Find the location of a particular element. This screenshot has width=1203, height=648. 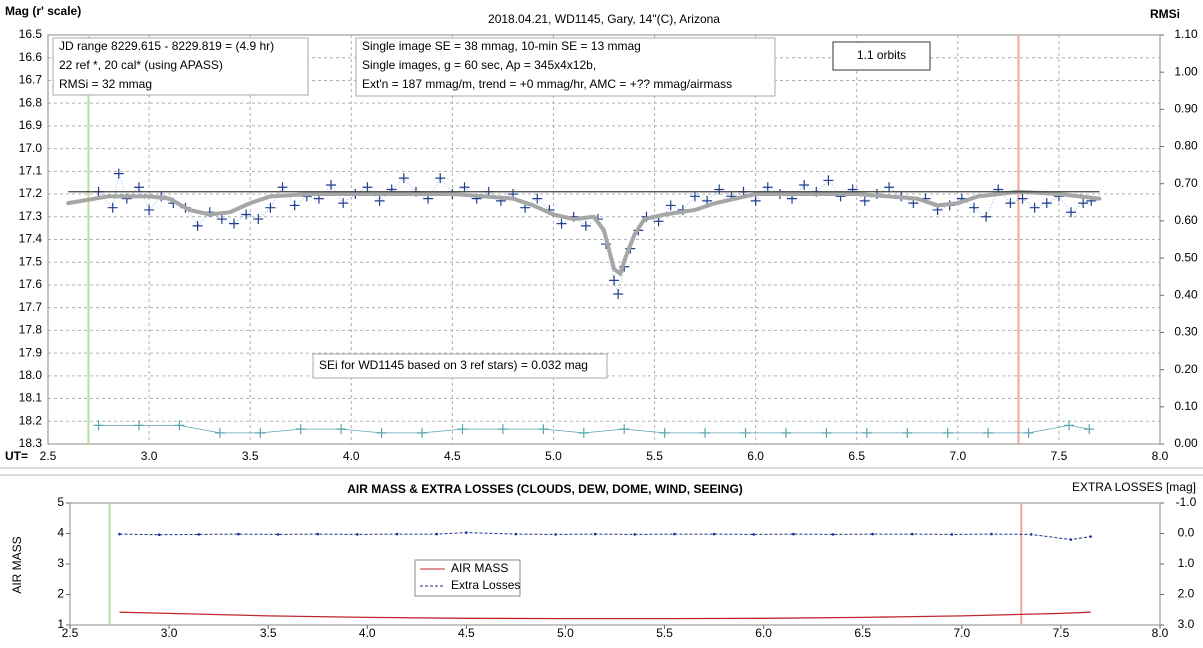

y-axis-label: AIR MASS is located at coordinates (17, 564).